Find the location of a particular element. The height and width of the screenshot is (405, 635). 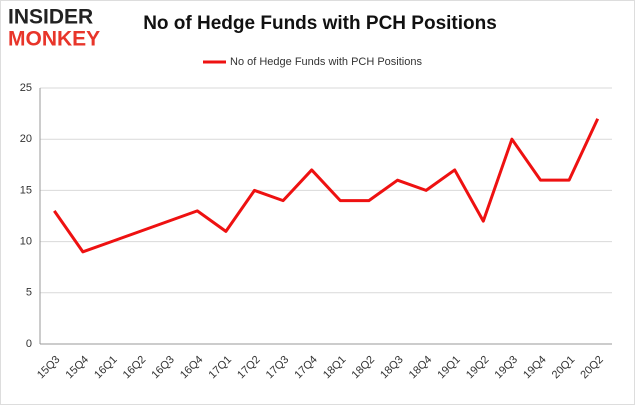

legend-label: No of Hedge Funds with PCH Positions is located at coordinates (326, 62).